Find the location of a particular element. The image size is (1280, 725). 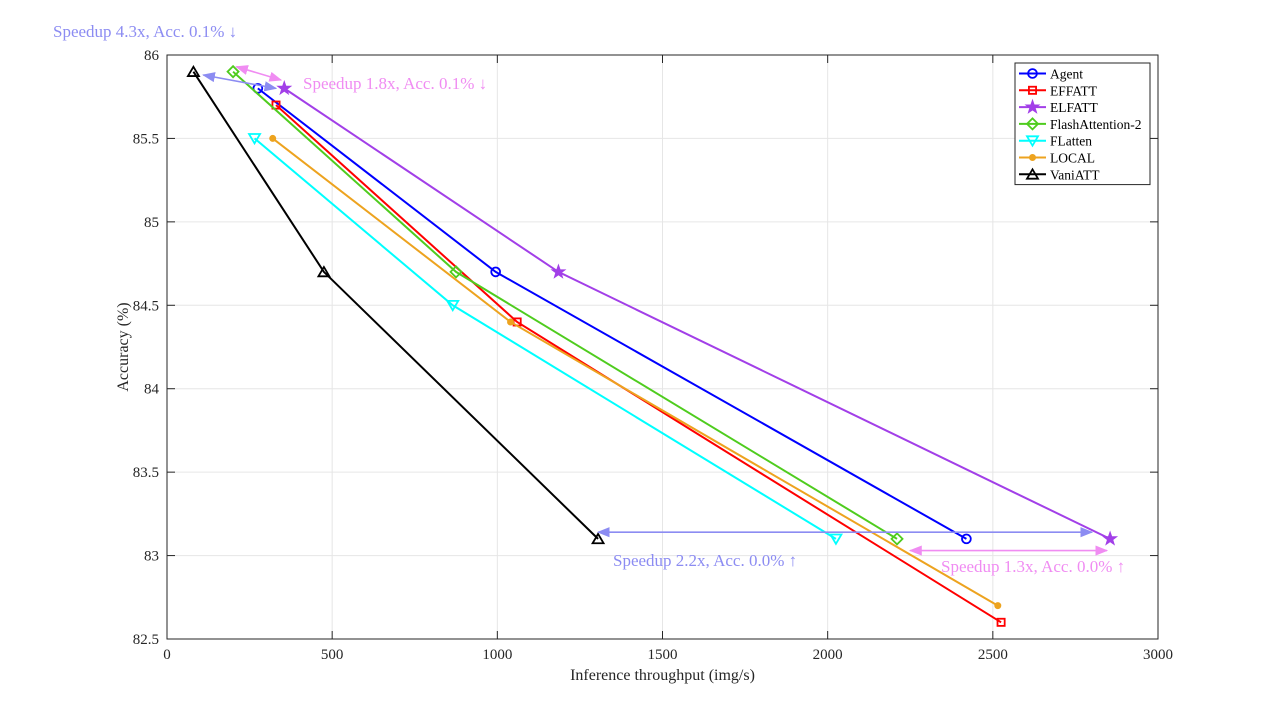

legend-label: FlashAttention-2 is located at coordinates (1096, 124).